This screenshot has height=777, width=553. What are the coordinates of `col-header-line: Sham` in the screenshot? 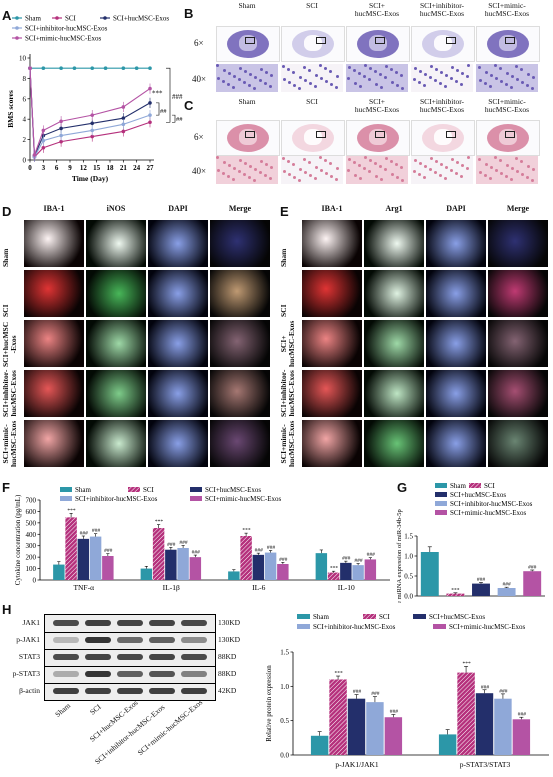 It's located at (247, 101).